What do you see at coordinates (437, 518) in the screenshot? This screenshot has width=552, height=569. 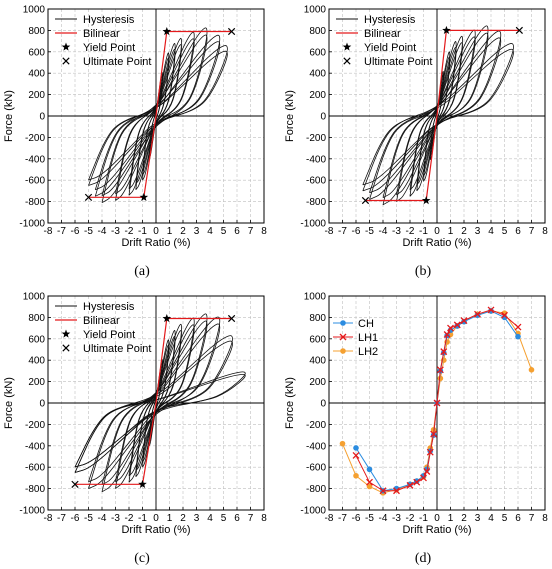 I see `x-tick-label: 0` at bounding box center [437, 518].